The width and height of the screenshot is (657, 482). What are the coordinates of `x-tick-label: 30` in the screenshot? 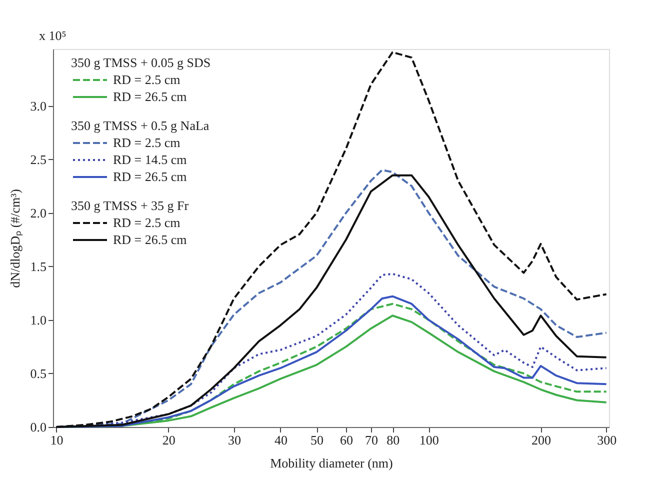 It's located at (234, 440).